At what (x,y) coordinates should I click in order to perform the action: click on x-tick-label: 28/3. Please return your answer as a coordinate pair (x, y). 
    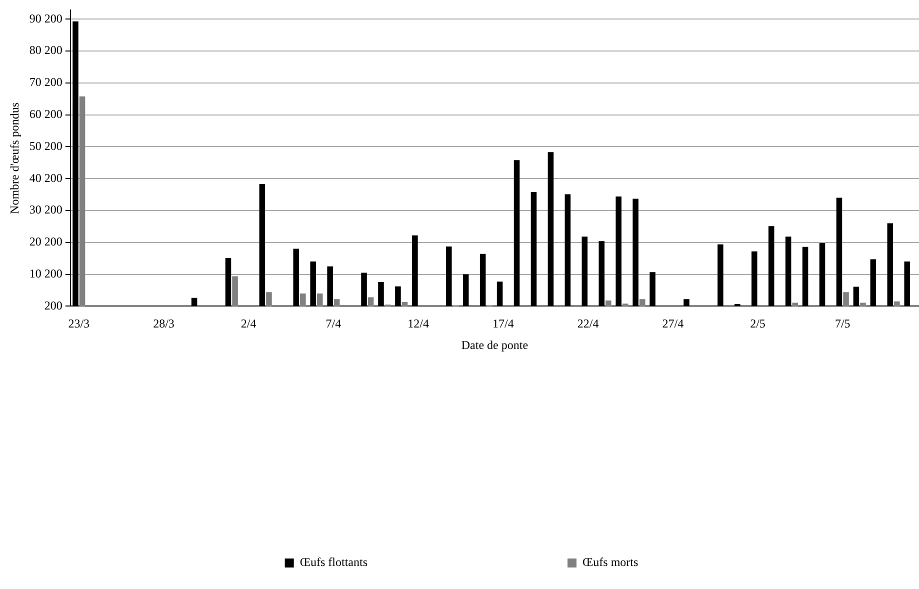
    Looking at the image, I should click on (163, 323).